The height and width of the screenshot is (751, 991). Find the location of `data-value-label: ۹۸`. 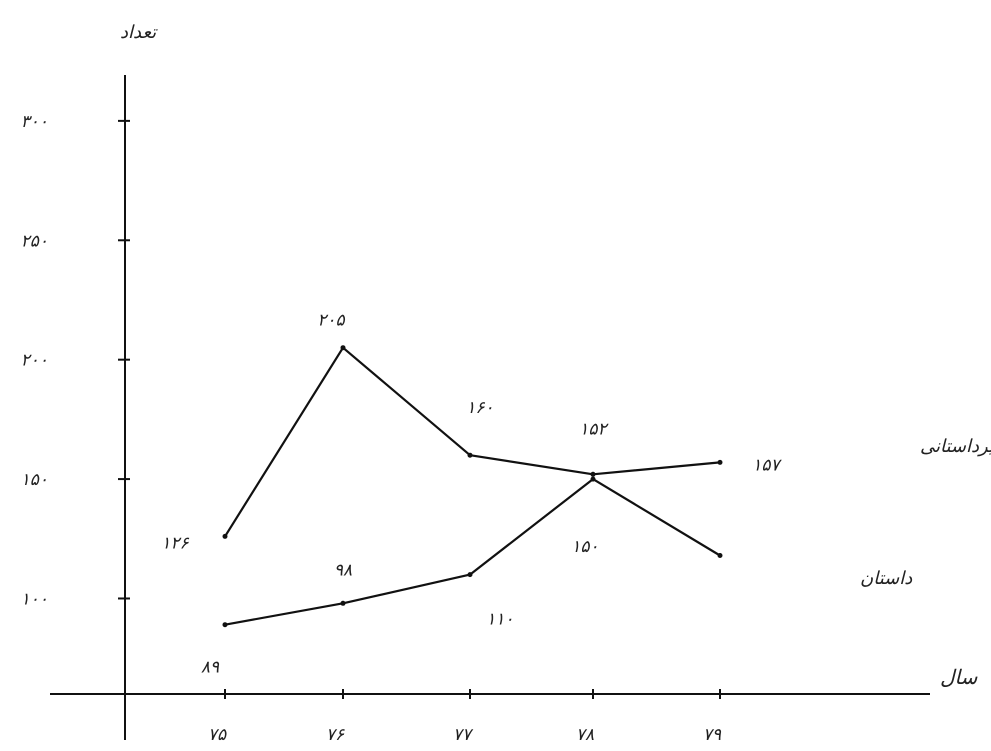

data-value-label: ۹۸ is located at coordinates (343, 570).